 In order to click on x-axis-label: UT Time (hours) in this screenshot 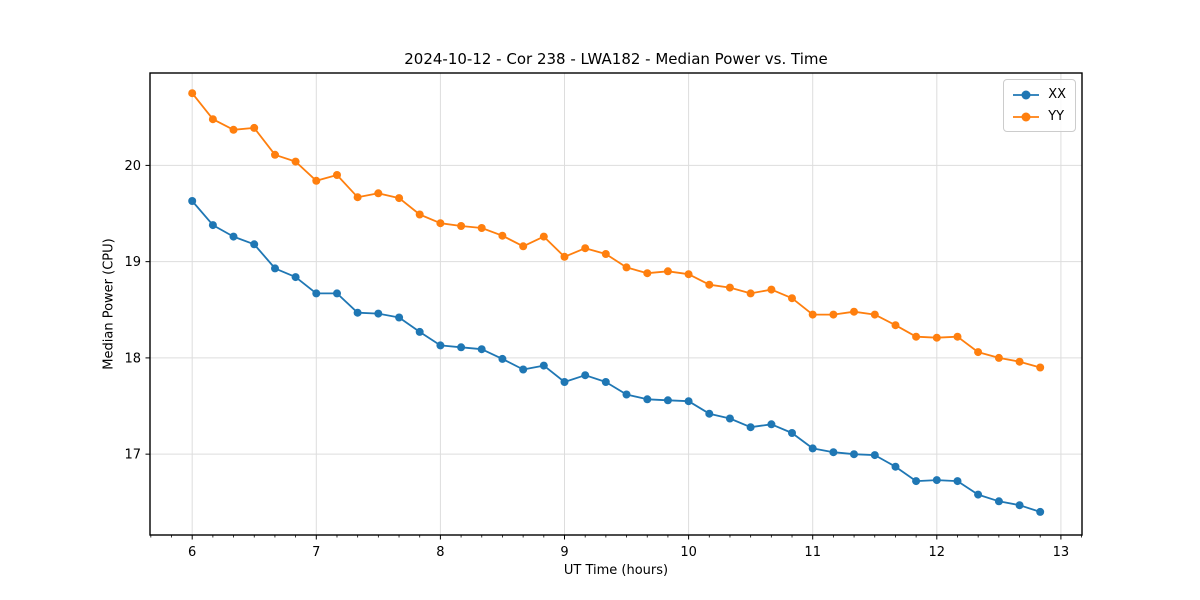, I will do `click(616, 570)`.